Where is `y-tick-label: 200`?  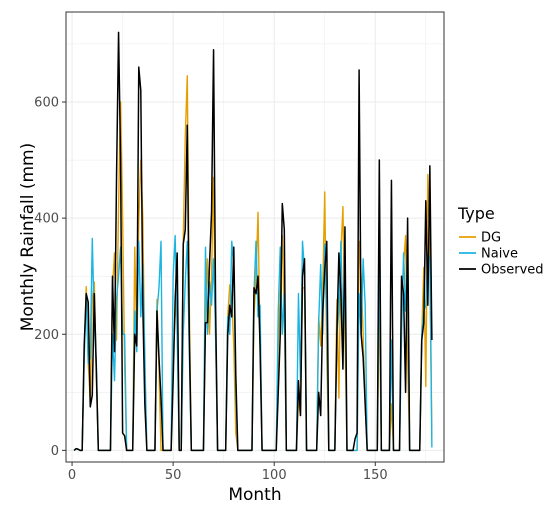 y-tick-label: 200 is located at coordinates (46, 335).